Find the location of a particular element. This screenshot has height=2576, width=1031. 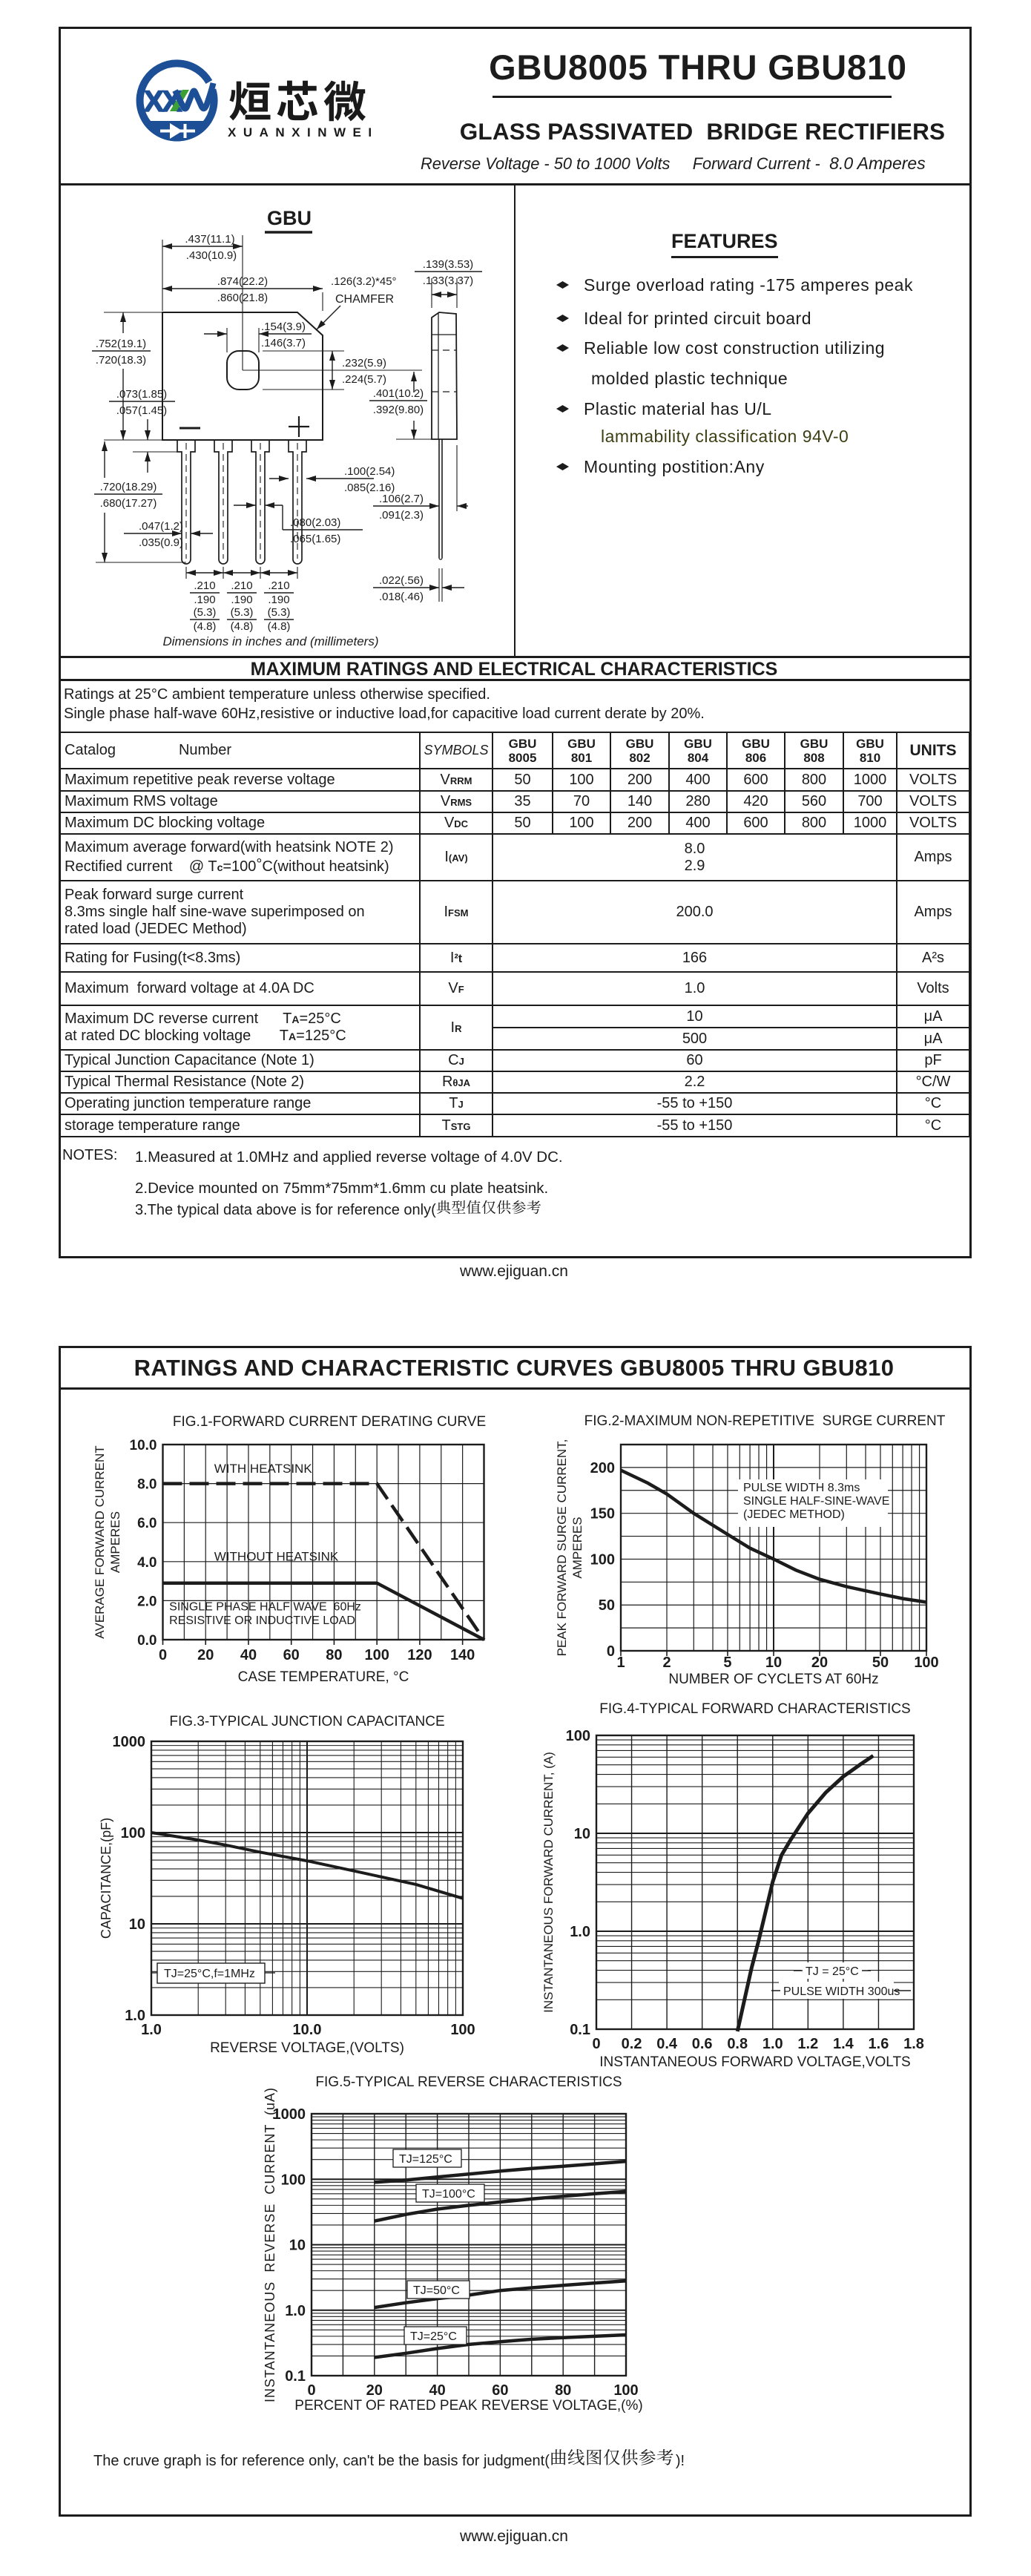

svg-text: 200 is located at coordinates (602, 1468).